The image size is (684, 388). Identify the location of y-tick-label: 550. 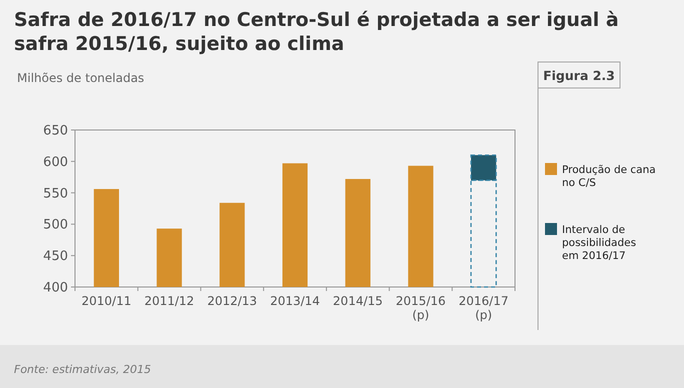
(55, 194).